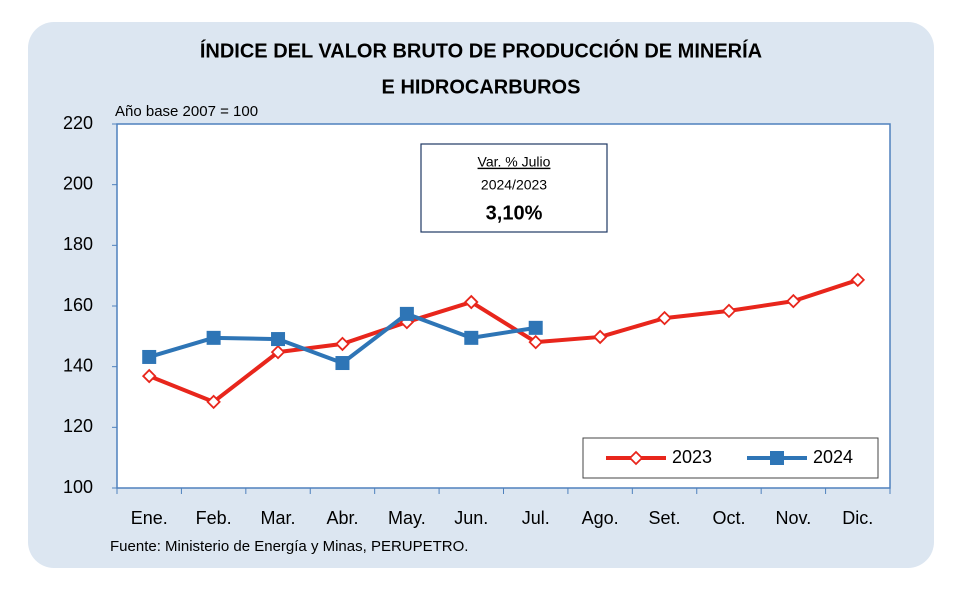 This screenshot has width=960, height=598. I want to click on annotation-box, so click(514, 188).